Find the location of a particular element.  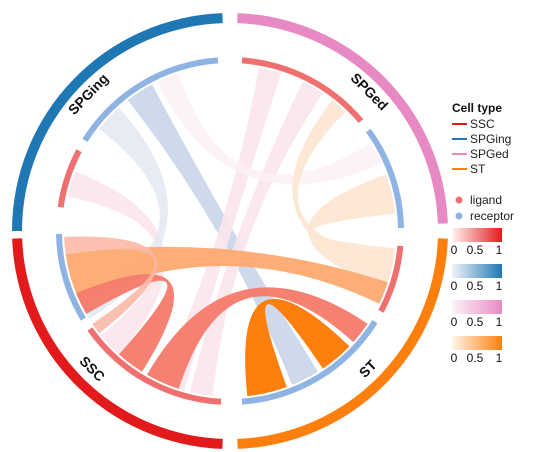

colorbar-tick-0-1: 0.5 is located at coordinates (475, 250).